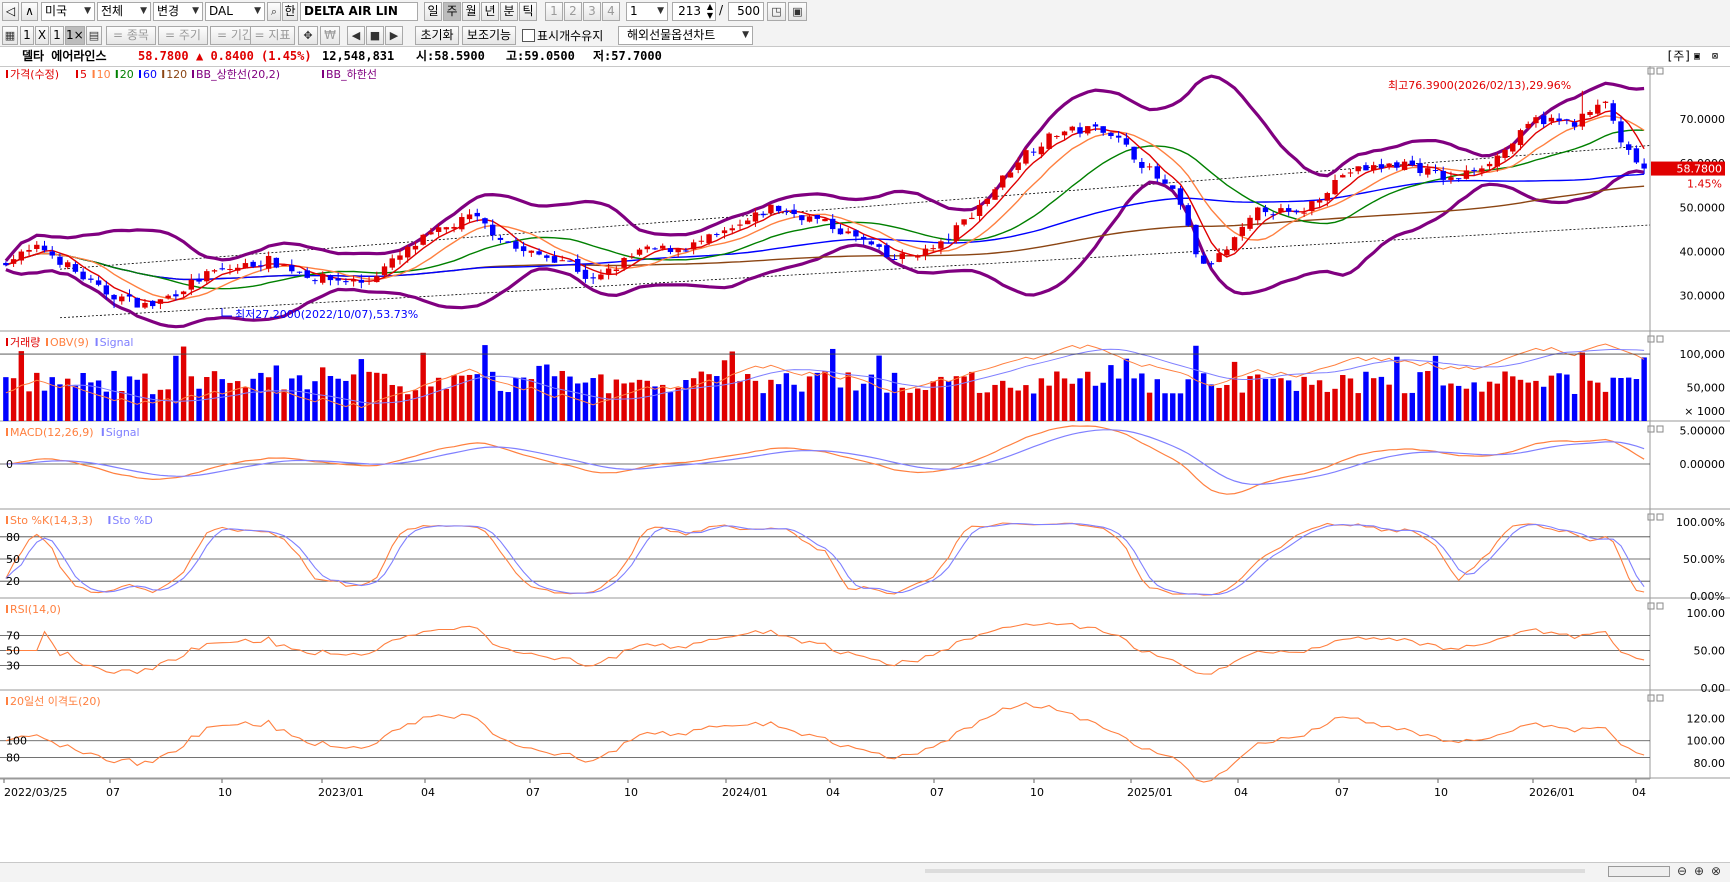  Describe the element at coordinates (27, 35) in the screenshot. I see `layout-1-button: 1` at that location.